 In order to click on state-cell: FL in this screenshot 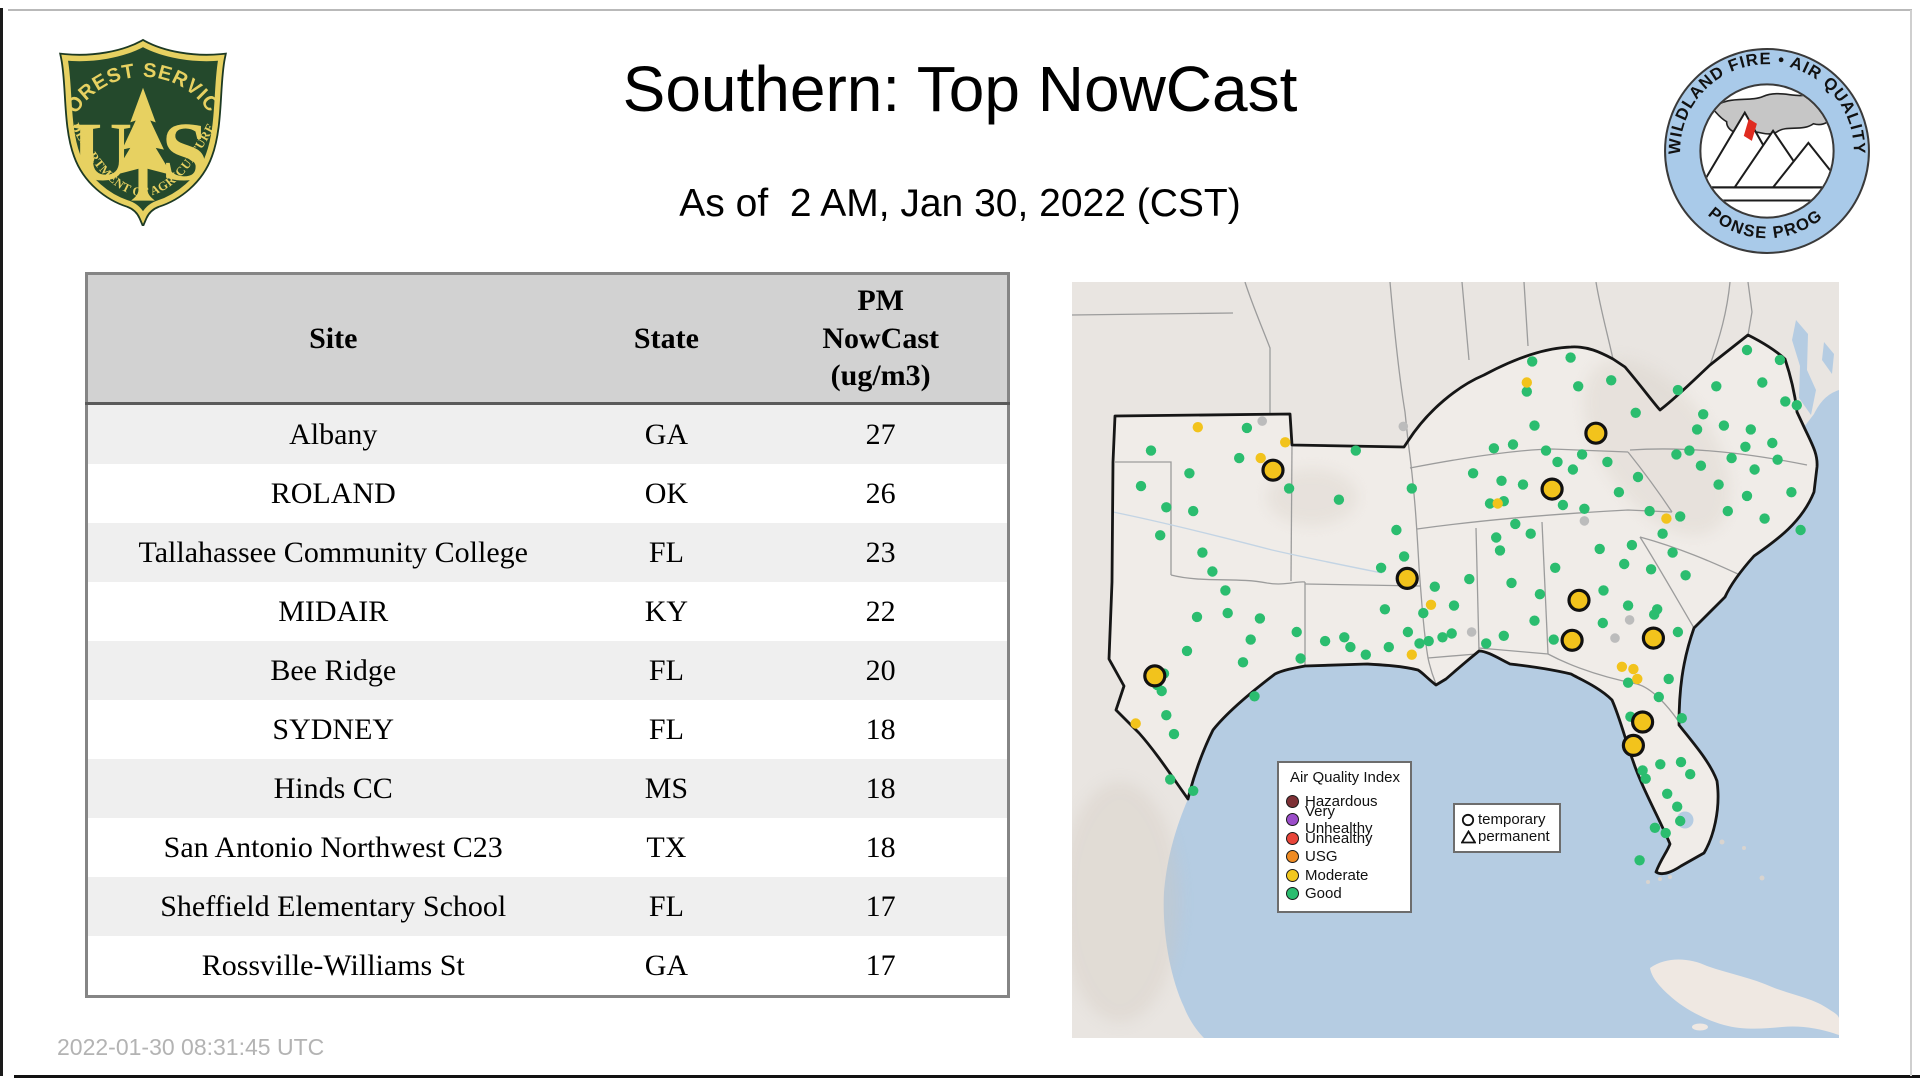, I will do `click(666, 906)`.